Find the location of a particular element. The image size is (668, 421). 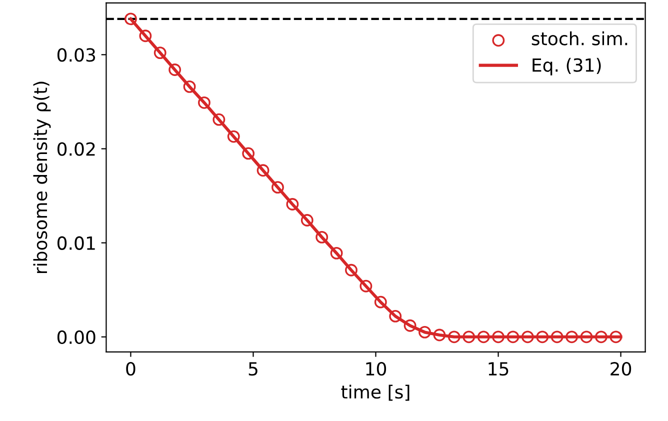

x-tick-label: 10 is located at coordinates (376, 369).